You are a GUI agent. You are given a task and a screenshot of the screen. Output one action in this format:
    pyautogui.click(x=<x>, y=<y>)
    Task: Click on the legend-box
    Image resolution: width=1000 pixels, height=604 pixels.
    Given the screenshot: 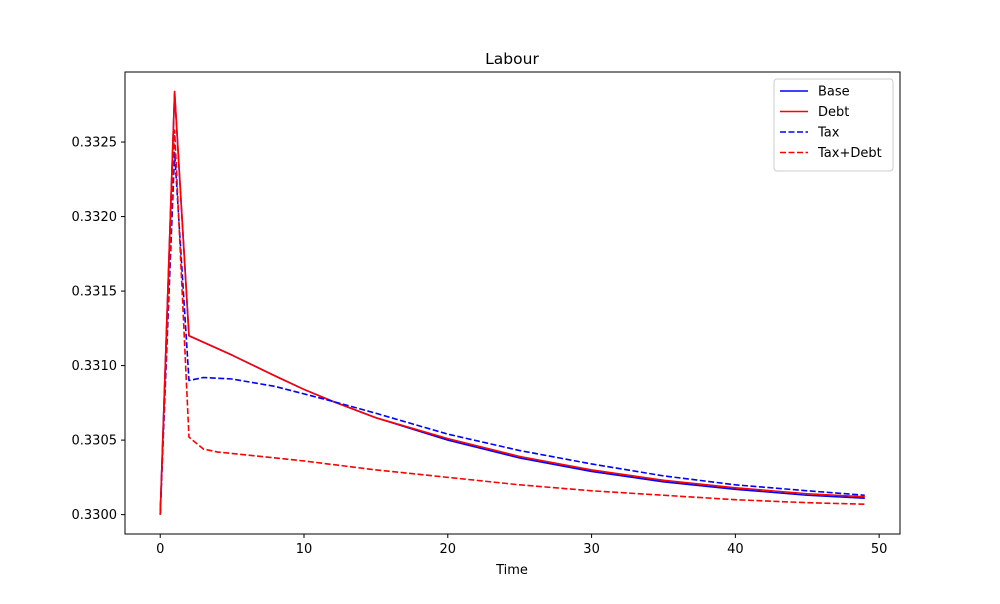 What is the action you would take?
    pyautogui.click(x=833, y=125)
    